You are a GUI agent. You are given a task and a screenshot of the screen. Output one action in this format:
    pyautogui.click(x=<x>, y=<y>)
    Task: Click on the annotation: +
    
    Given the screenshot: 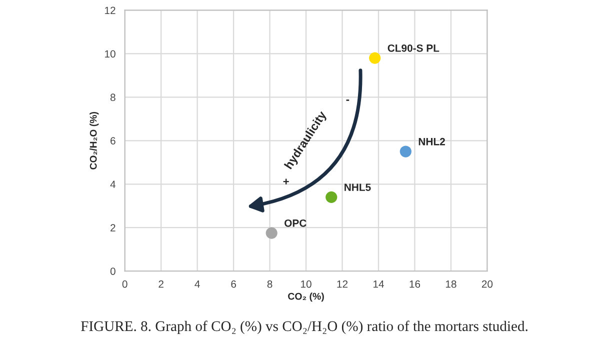 What is the action you would take?
    pyautogui.click(x=286, y=181)
    